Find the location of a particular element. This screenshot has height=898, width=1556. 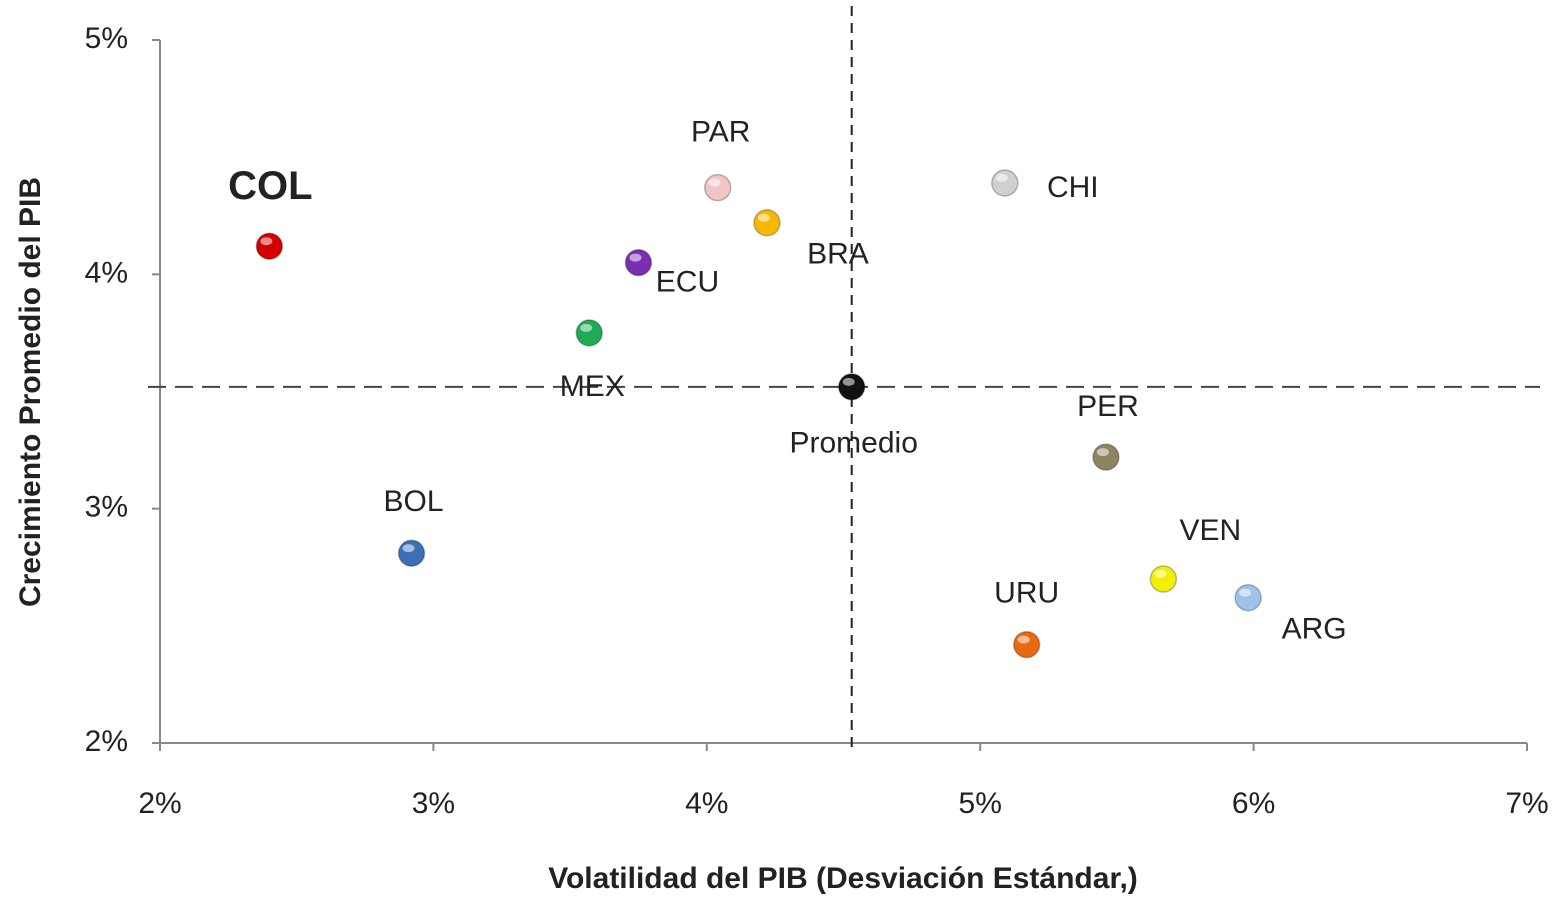

y-tick-label: 5% is located at coordinates (106, 38).